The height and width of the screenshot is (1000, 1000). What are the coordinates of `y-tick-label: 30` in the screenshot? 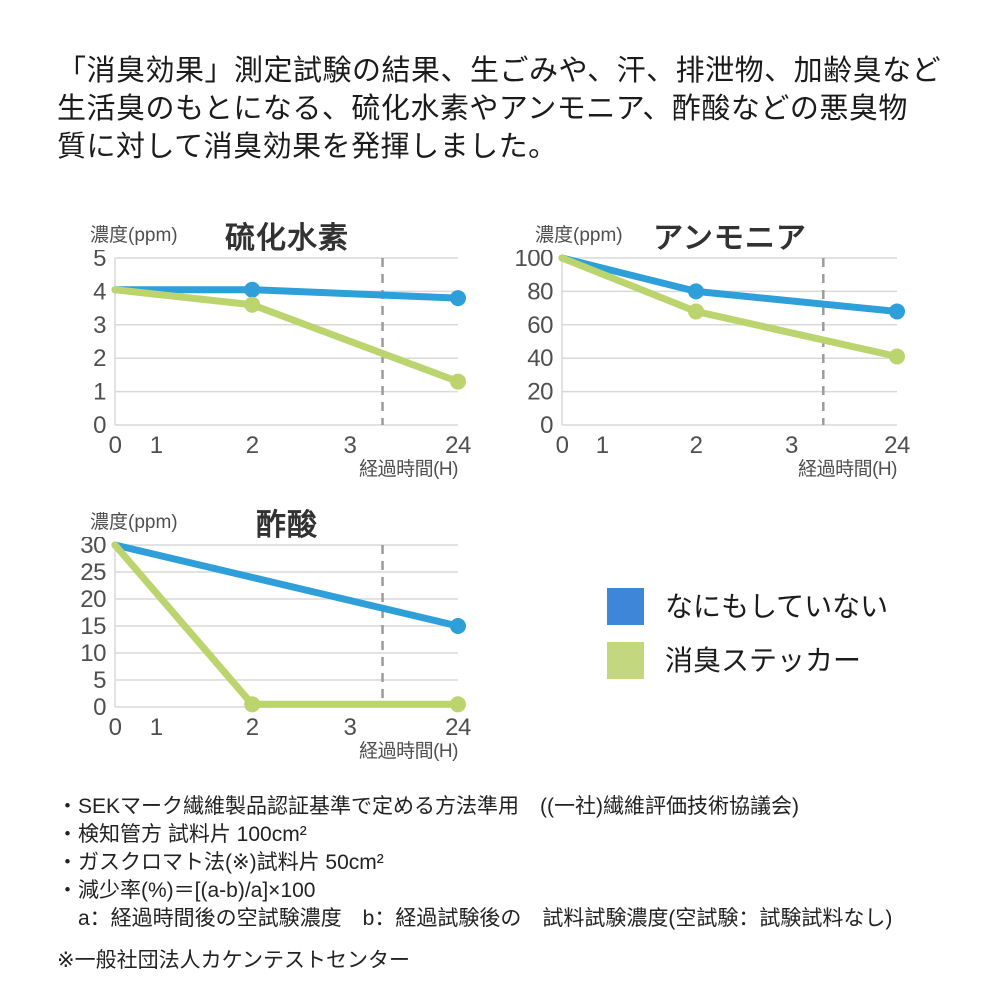 It's located at (93, 548).